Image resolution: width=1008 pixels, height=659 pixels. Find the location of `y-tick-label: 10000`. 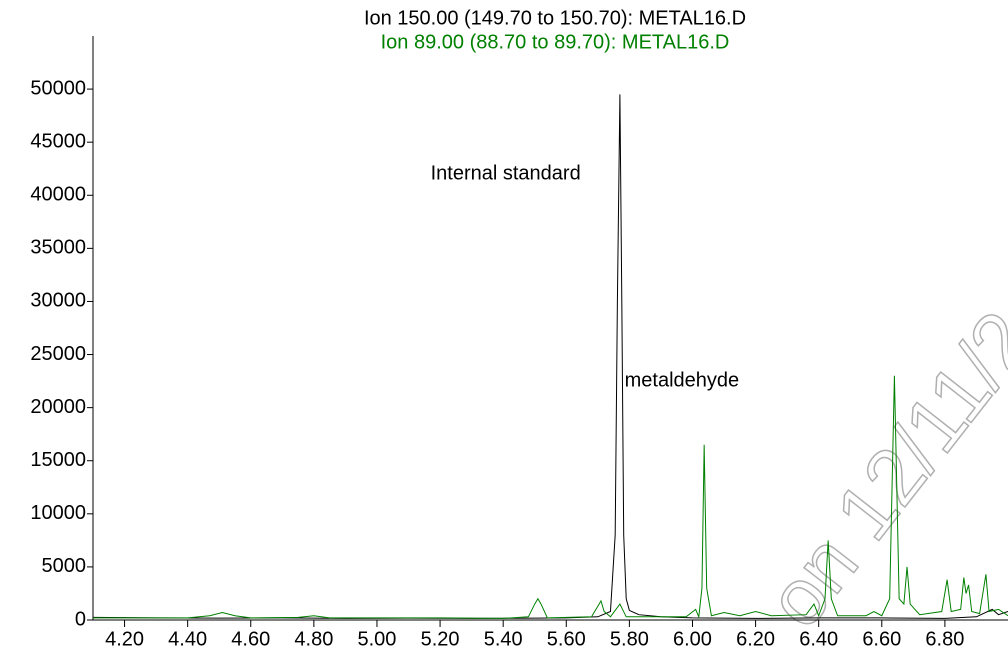

y-tick-label: 10000 is located at coordinates (58, 513).